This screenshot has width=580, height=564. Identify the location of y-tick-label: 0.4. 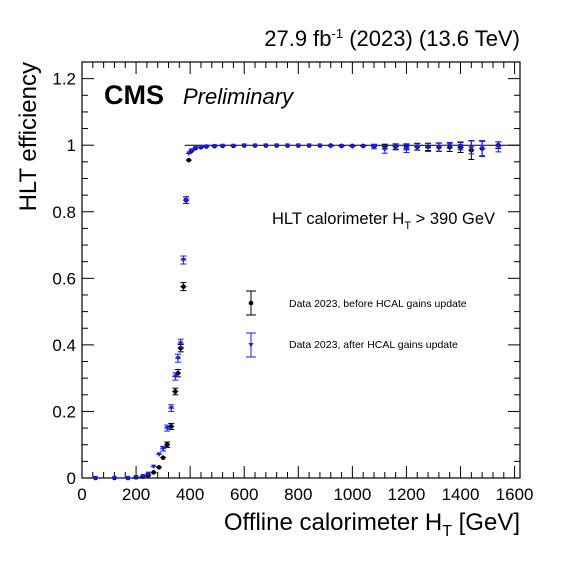
(64, 345).